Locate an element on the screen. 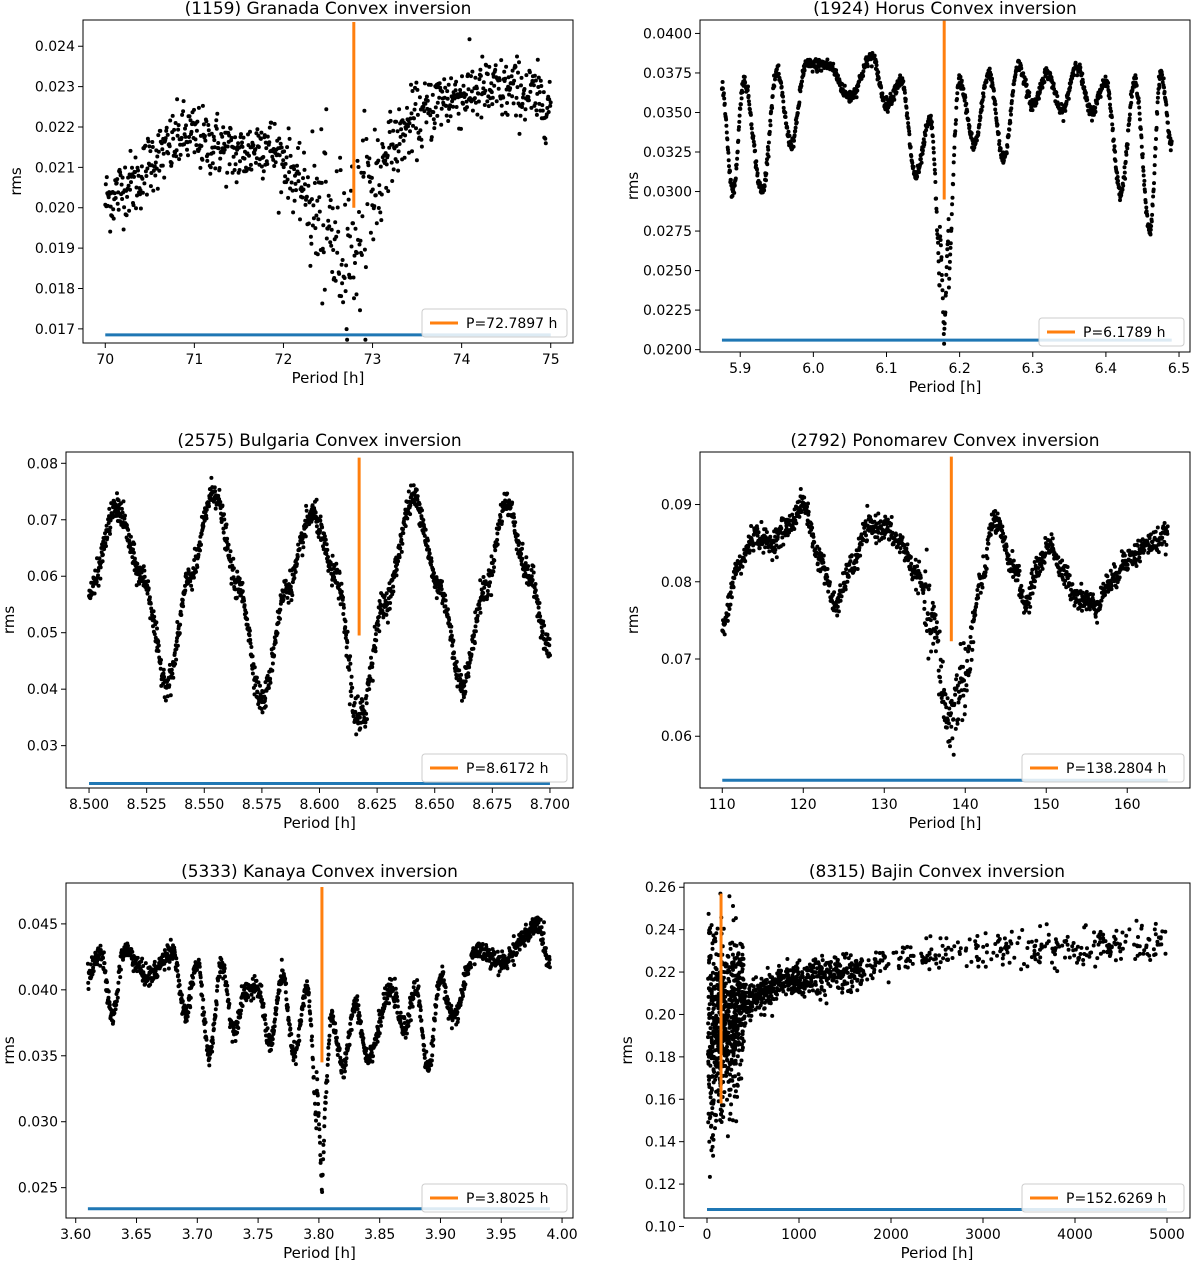 The width and height of the screenshot is (1200, 1265). x-tick-label: 74 is located at coordinates (462, 360).